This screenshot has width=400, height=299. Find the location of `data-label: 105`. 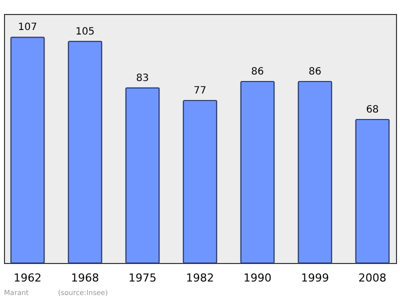

data-label: 105 is located at coordinates (85, 32).